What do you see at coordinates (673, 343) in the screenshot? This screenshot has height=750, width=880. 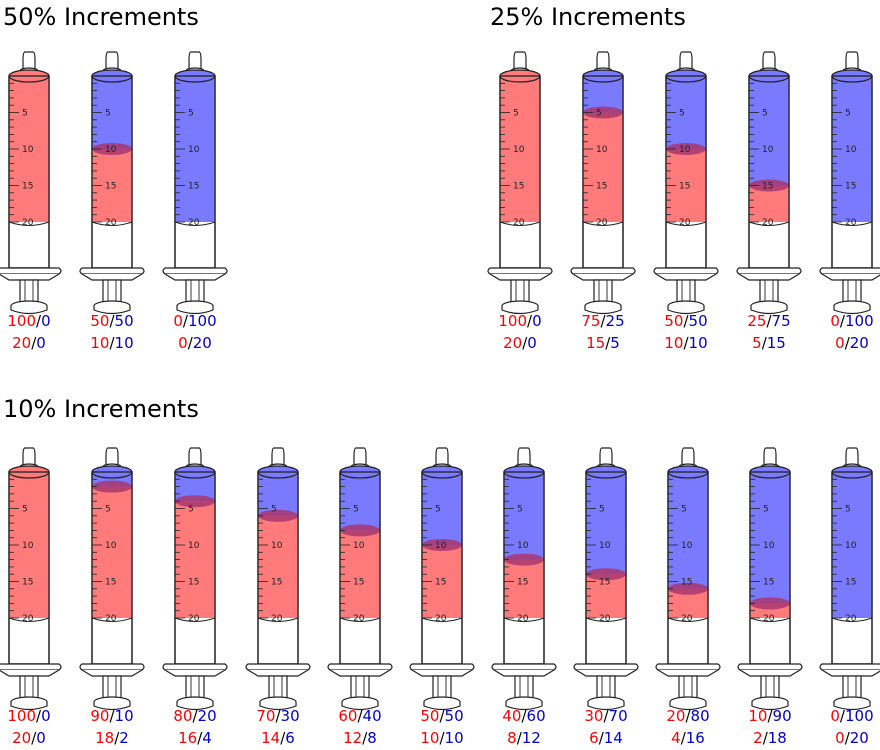 I see `volume-label-red: 10` at bounding box center [673, 343].